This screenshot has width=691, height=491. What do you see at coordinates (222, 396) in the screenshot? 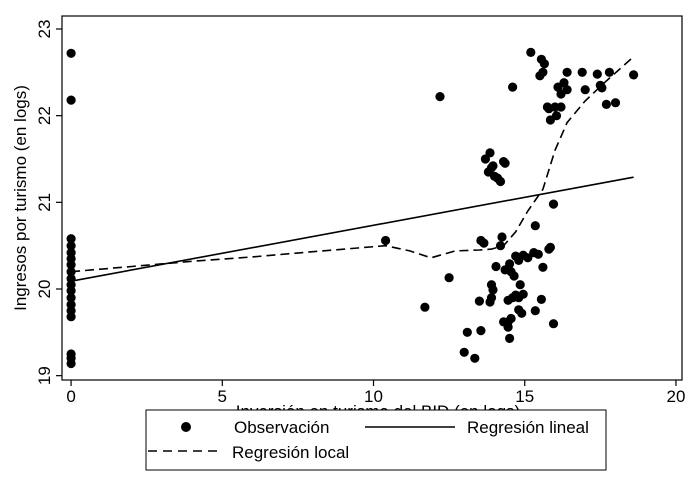
I see `x-tick-label-5: 5` at bounding box center [222, 396].